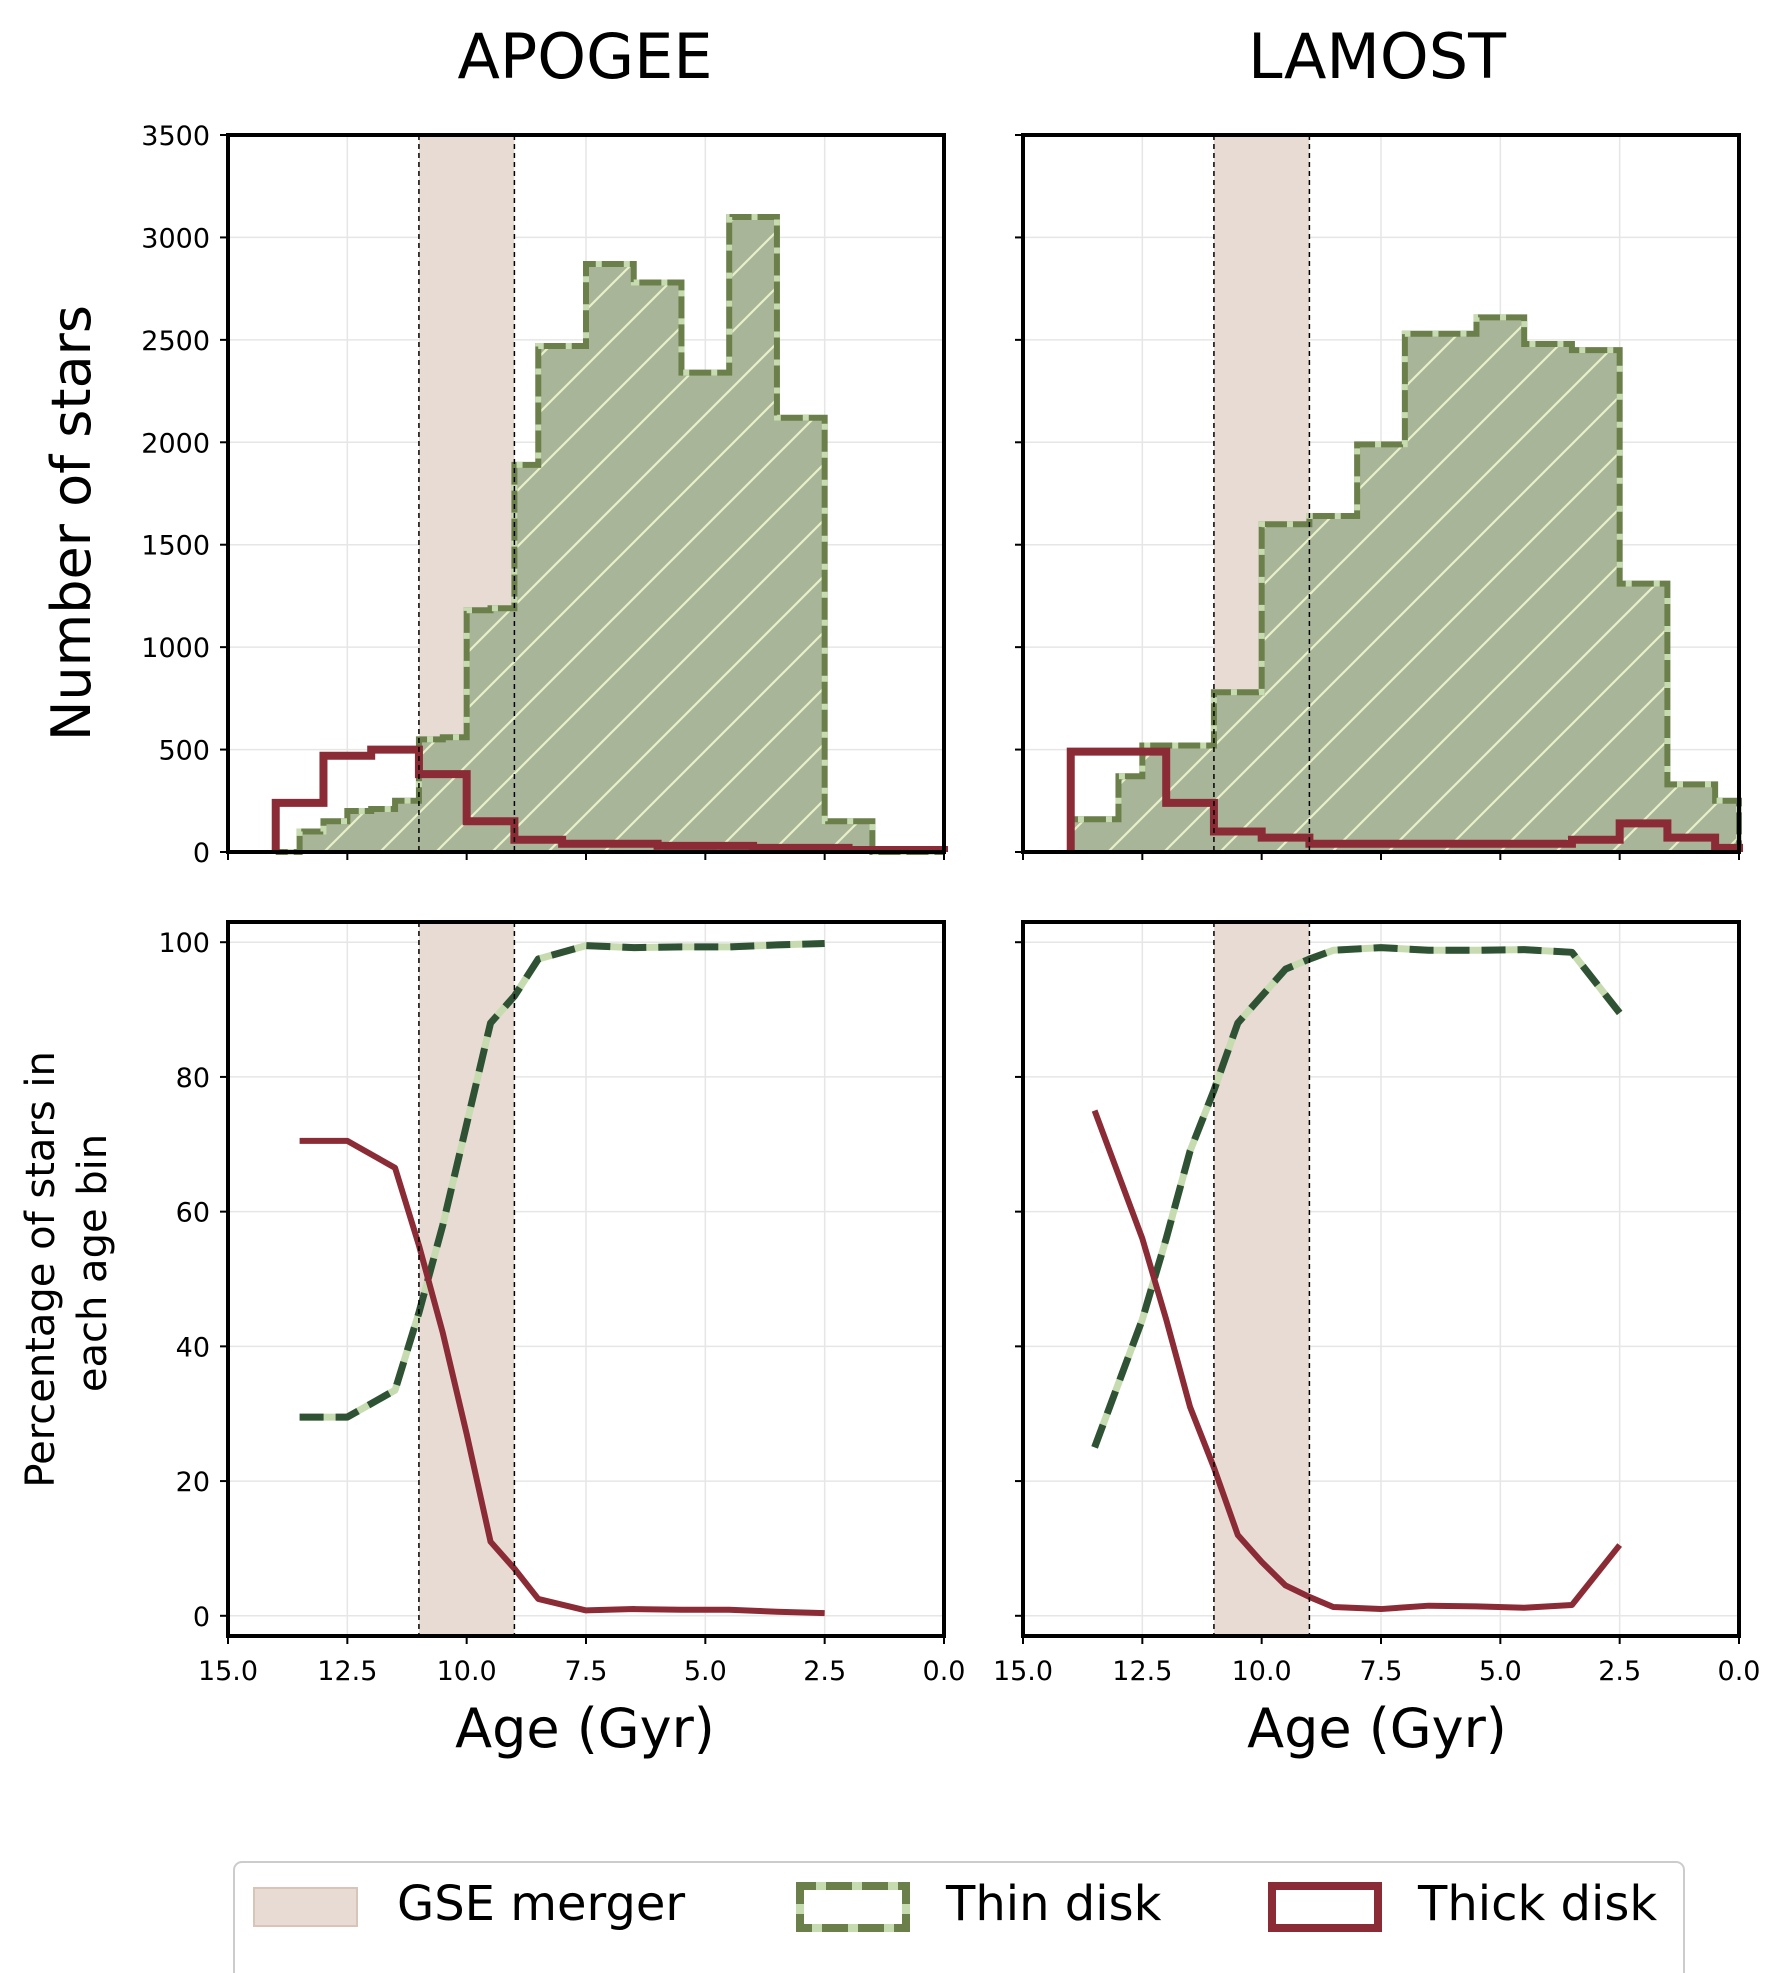  Describe the element at coordinates (1377, 56) in the screenshot. I see `panel-title-lamost: LAMOST` at that location.